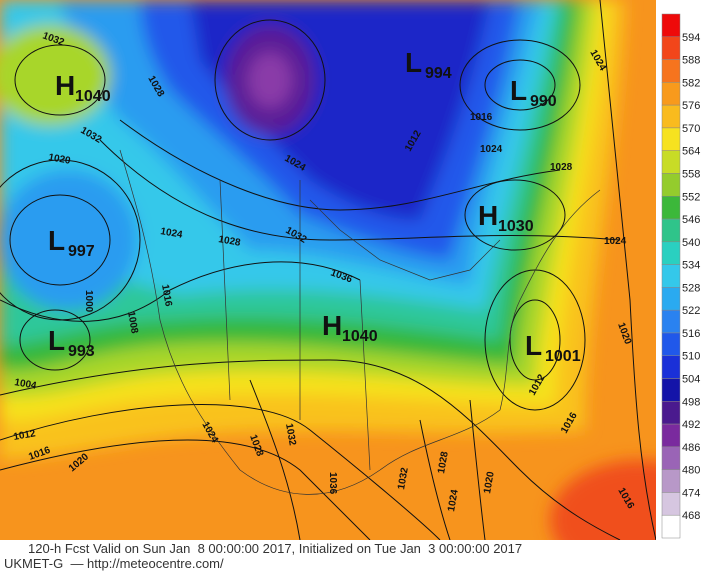  What do you see at coordinates (114, 563) in the screenshot?
I see `footer-line: UKMET-G — http://meteocentre.com/` at bounding box center [114, 563].